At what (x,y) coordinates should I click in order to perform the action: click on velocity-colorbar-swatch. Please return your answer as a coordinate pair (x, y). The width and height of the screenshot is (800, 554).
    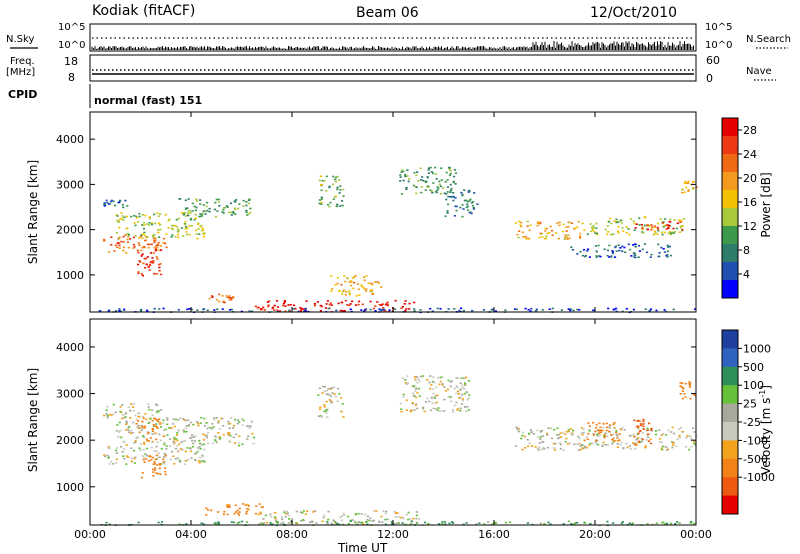
    Looking at the image, I should click on (730, 450).